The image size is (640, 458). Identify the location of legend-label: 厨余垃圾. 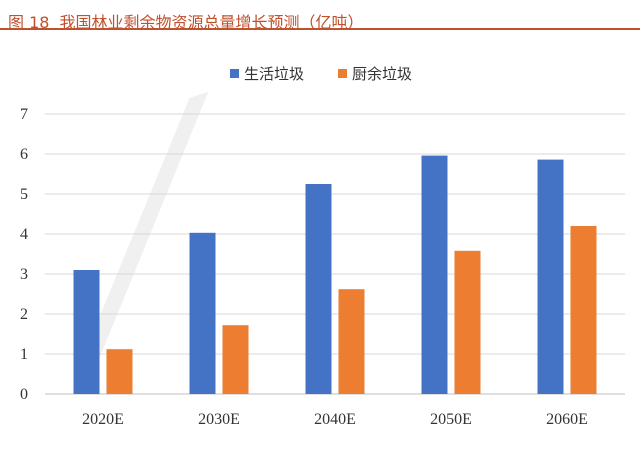
(382, 74).